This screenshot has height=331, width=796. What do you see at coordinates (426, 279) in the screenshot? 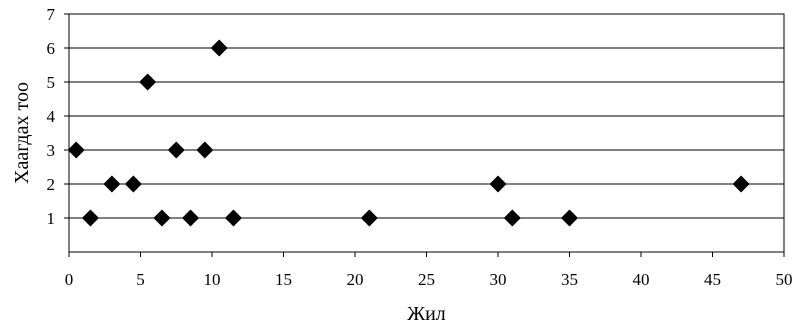
I see `x-tick-label: 25` at bounding box center [426, 279].